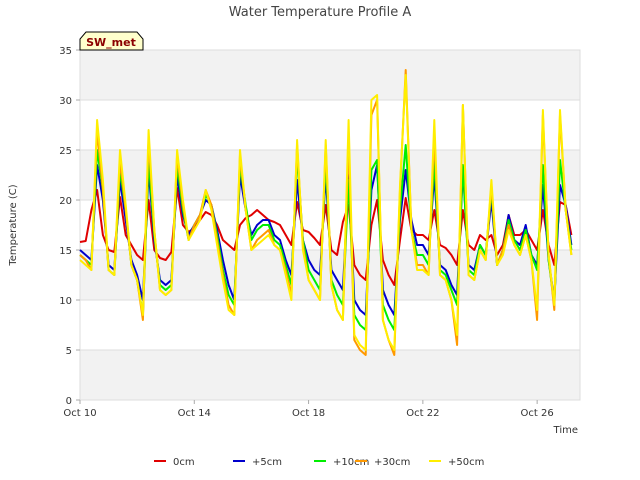 Image resolution: width=640 pixels, height=480 pixels. Describe the element at coordinates (13, 225) in the screenshot. I see `y-axis-label: Temperature (C)` at that location.